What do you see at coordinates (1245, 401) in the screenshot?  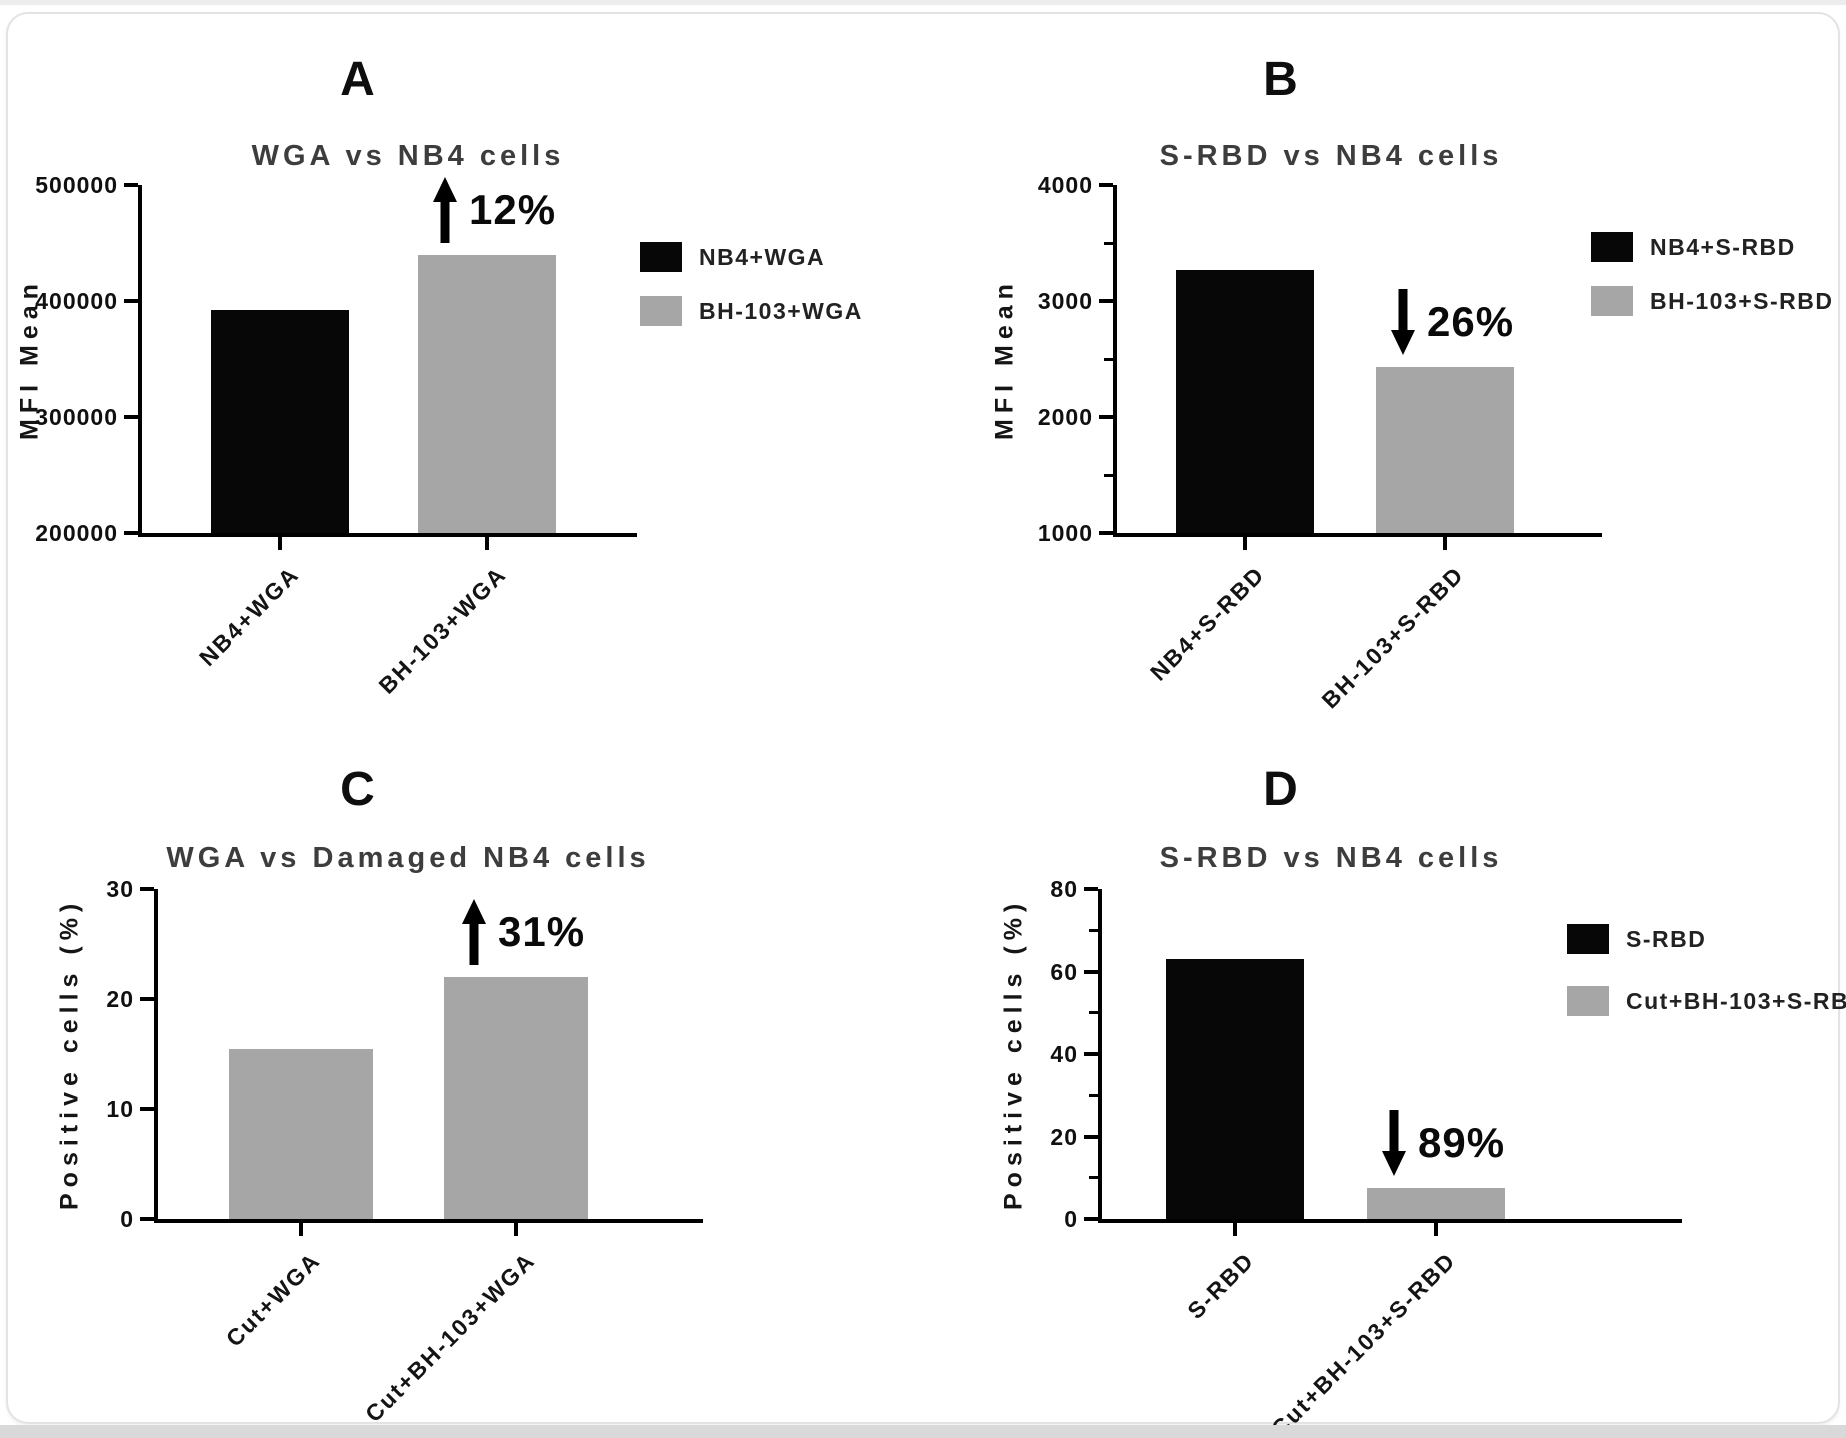 I see `bar-nb4-s-rbd` at bounding box center [1245, 401].